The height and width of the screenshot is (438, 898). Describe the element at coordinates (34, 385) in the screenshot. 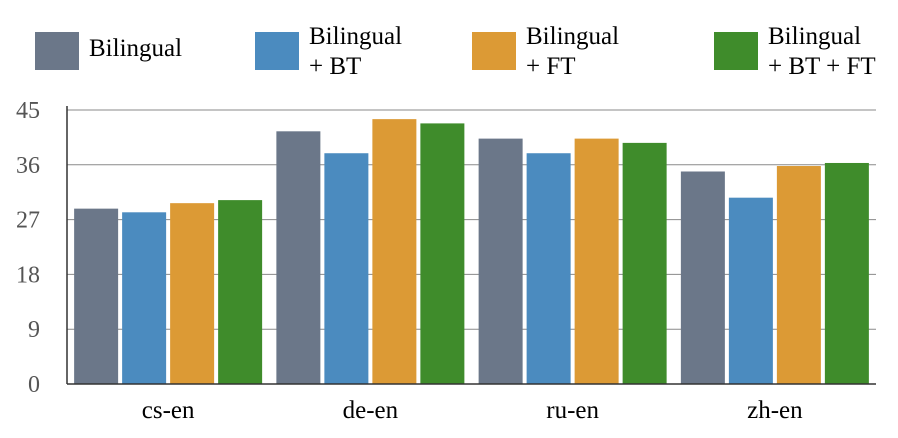

I see `y-tick-label-0: 0` at that location.